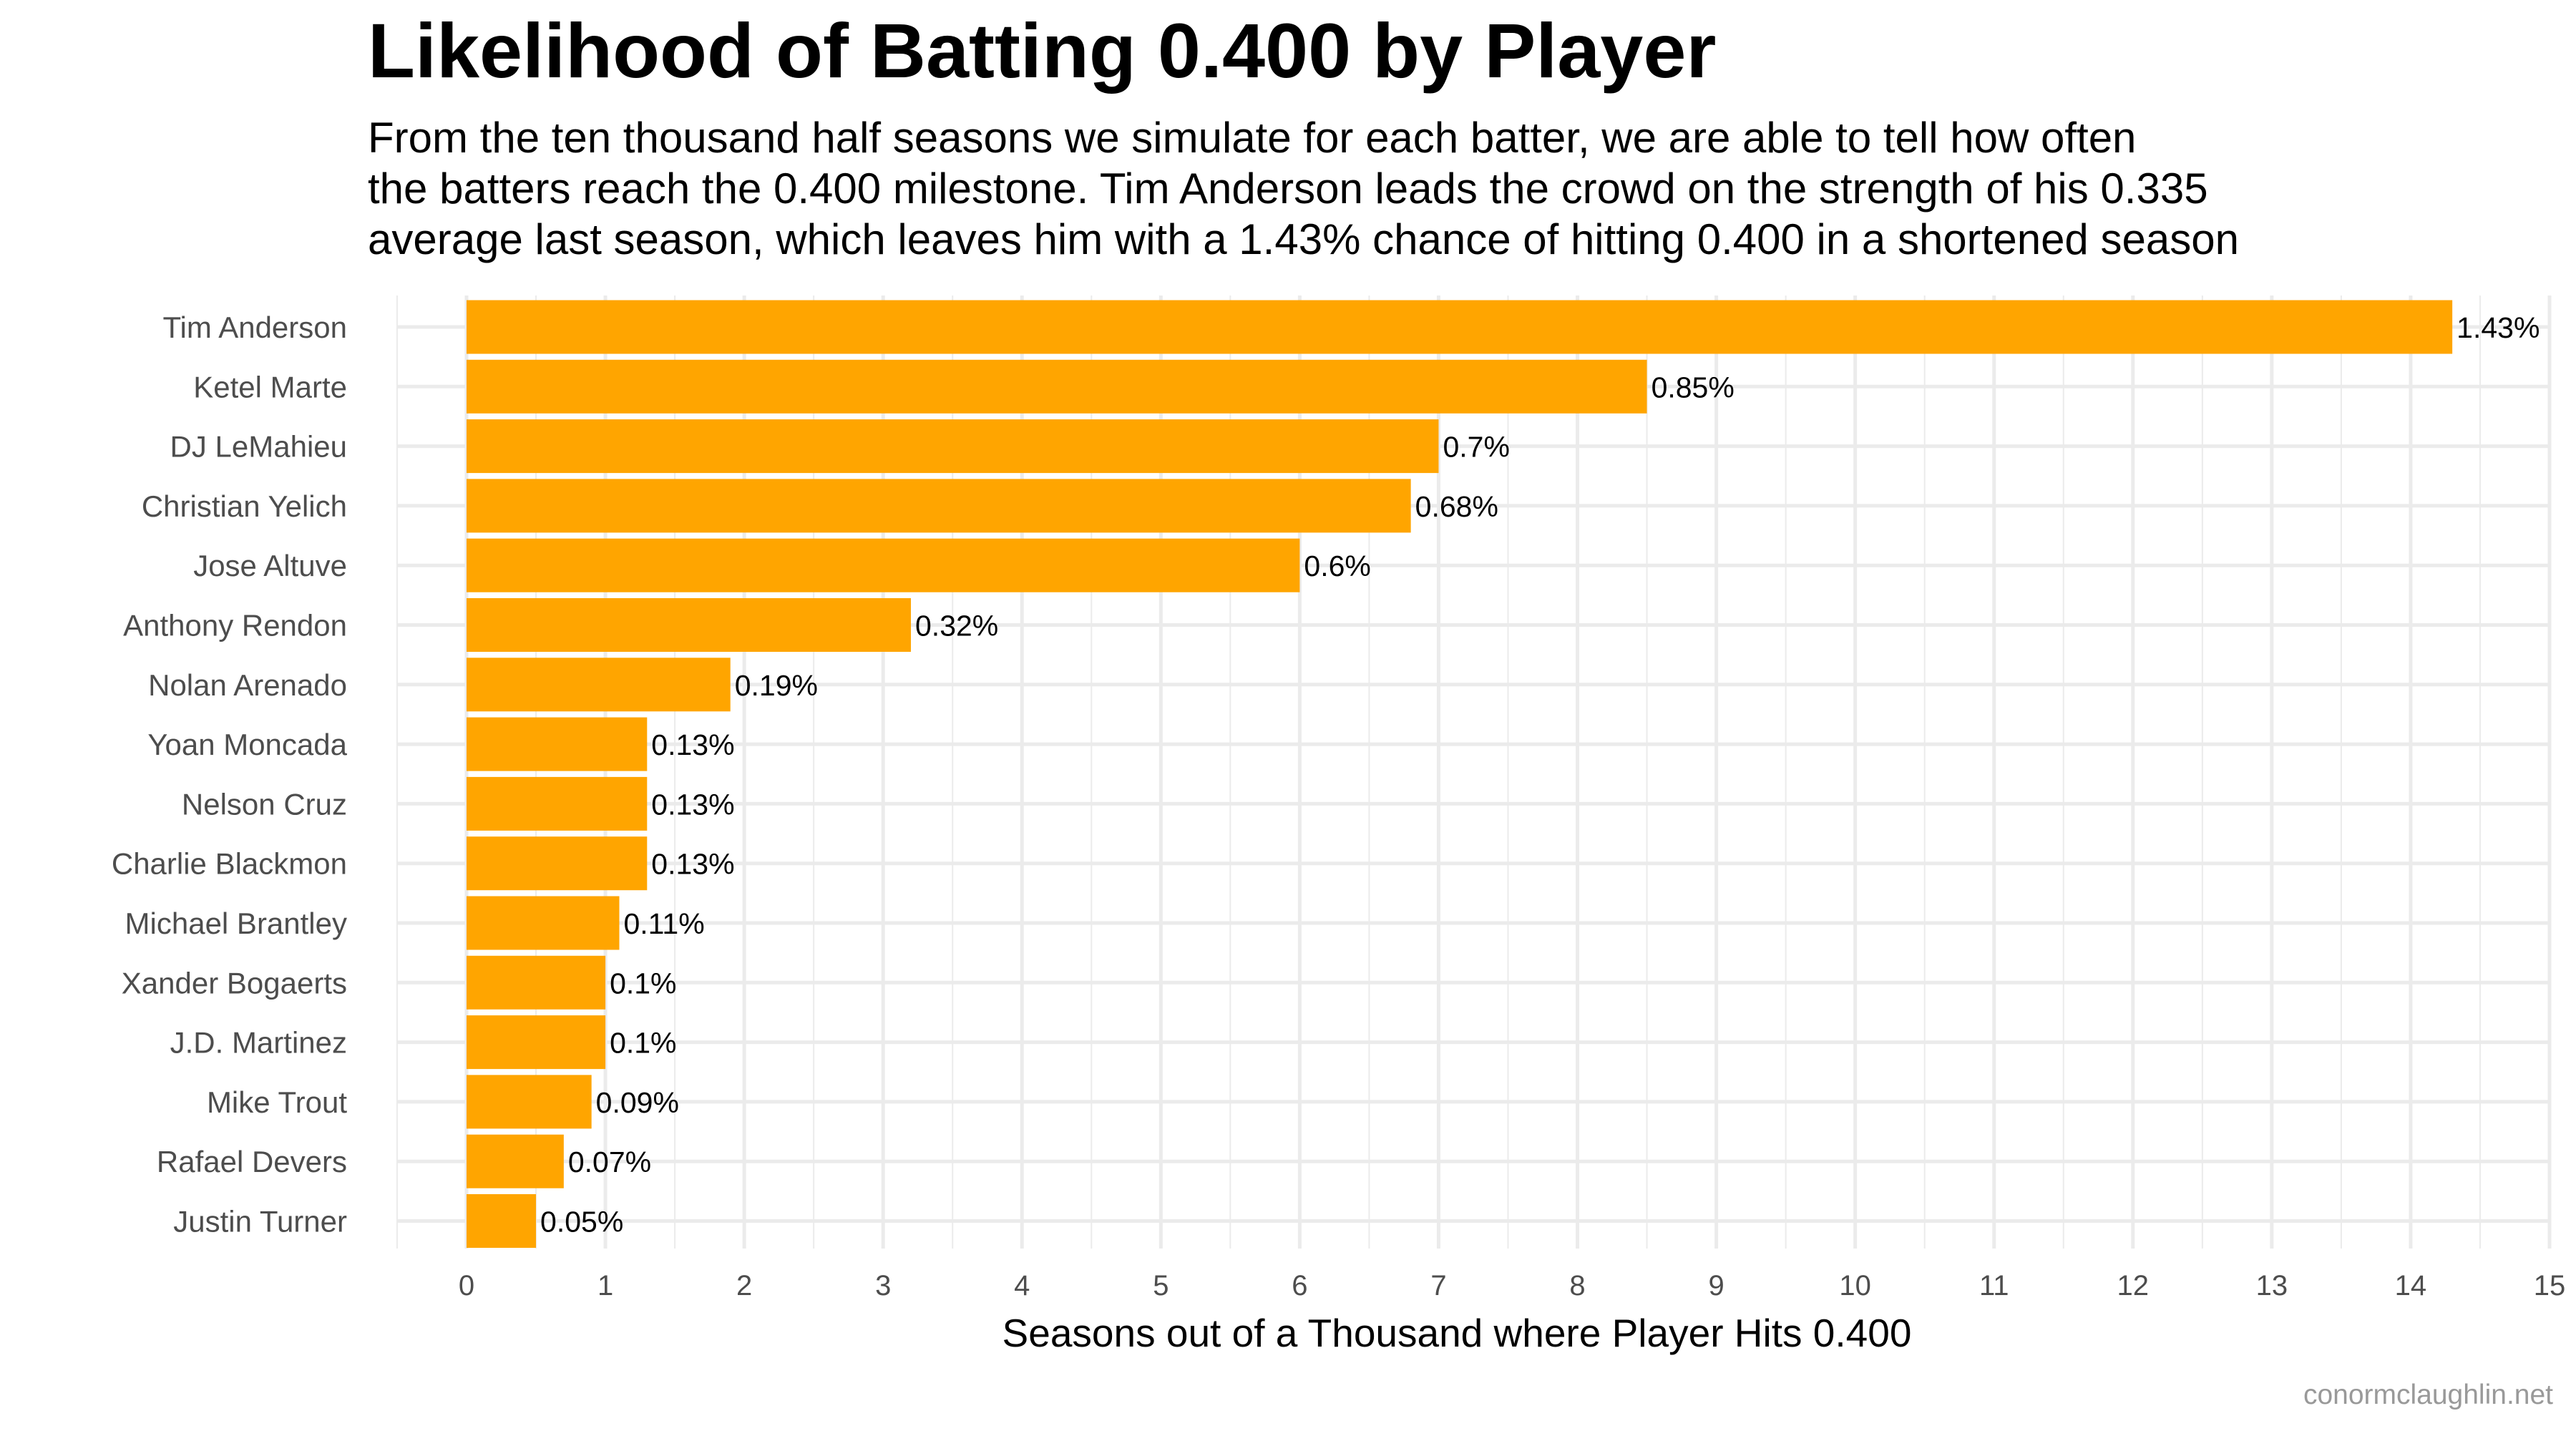  Describe the element at coordinates (2428, 1394) in the screenshot. I see `caption: conormclaughlin.net` at that location.